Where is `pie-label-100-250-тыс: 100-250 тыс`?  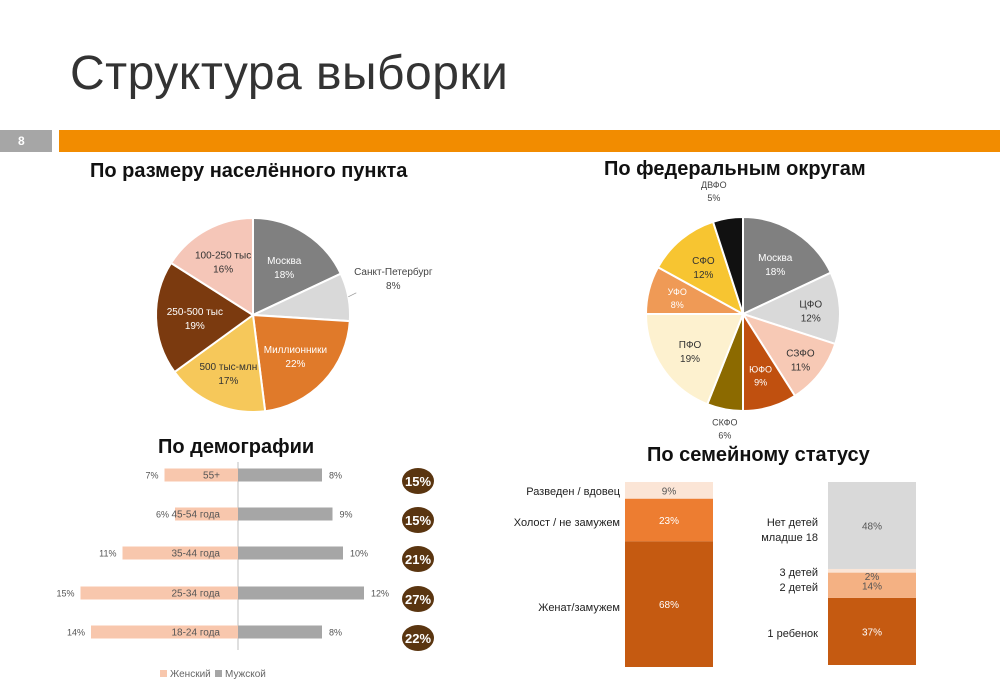 pie-label-100-250-тыс: 100-250 тыс is located at coordinates (223, 256).